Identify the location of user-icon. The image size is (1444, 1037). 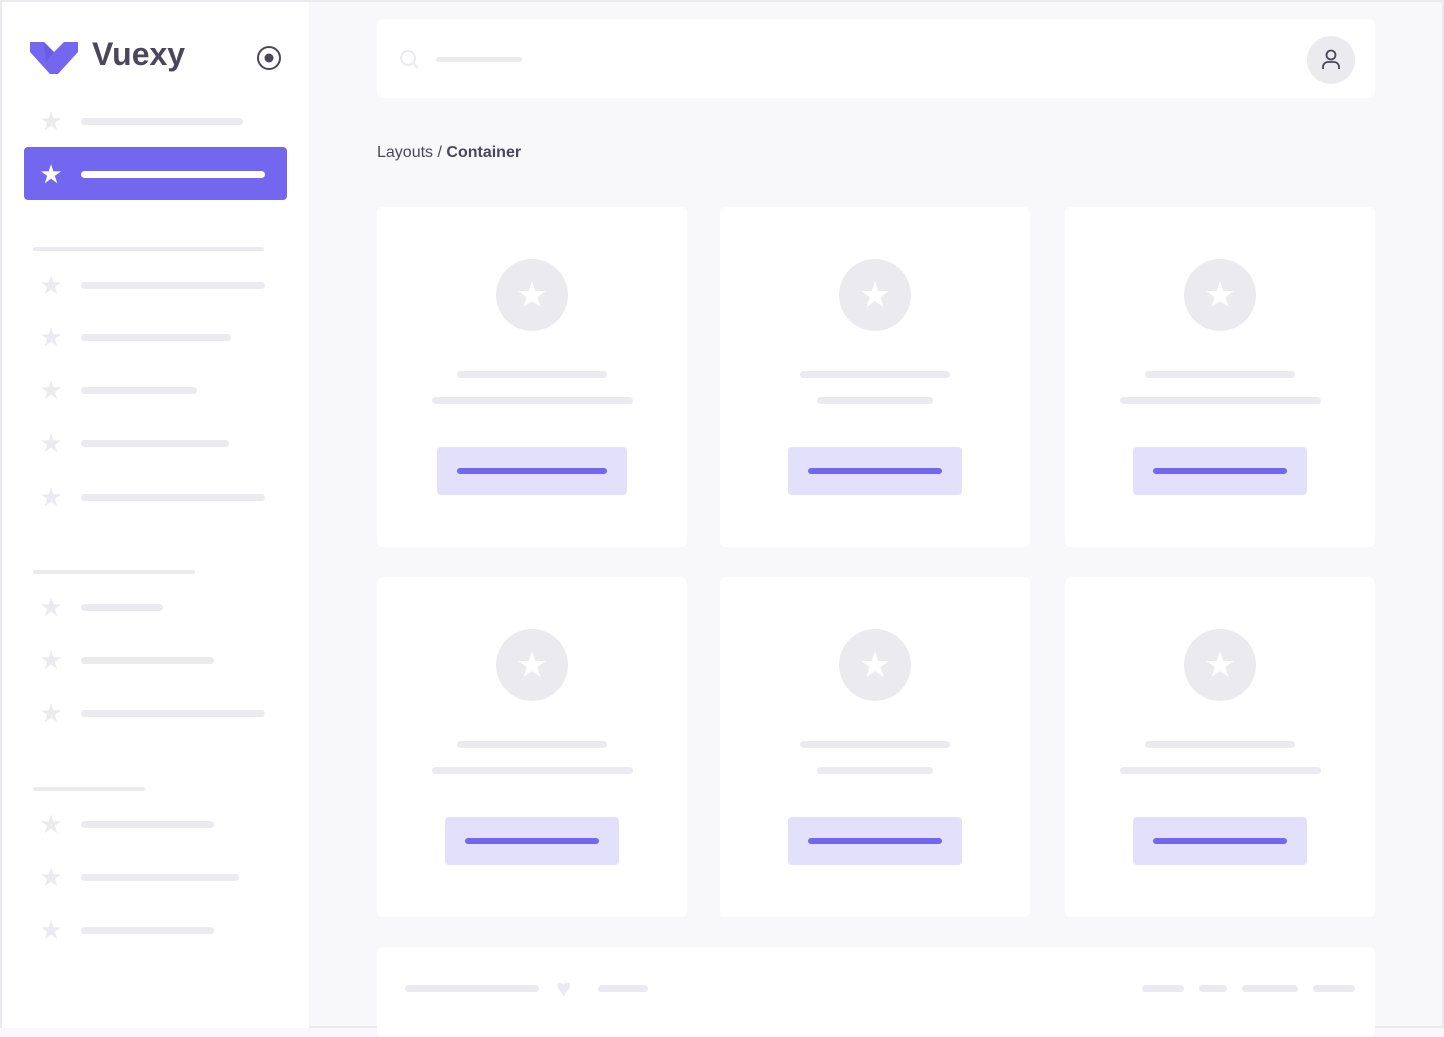
(1331, 59).